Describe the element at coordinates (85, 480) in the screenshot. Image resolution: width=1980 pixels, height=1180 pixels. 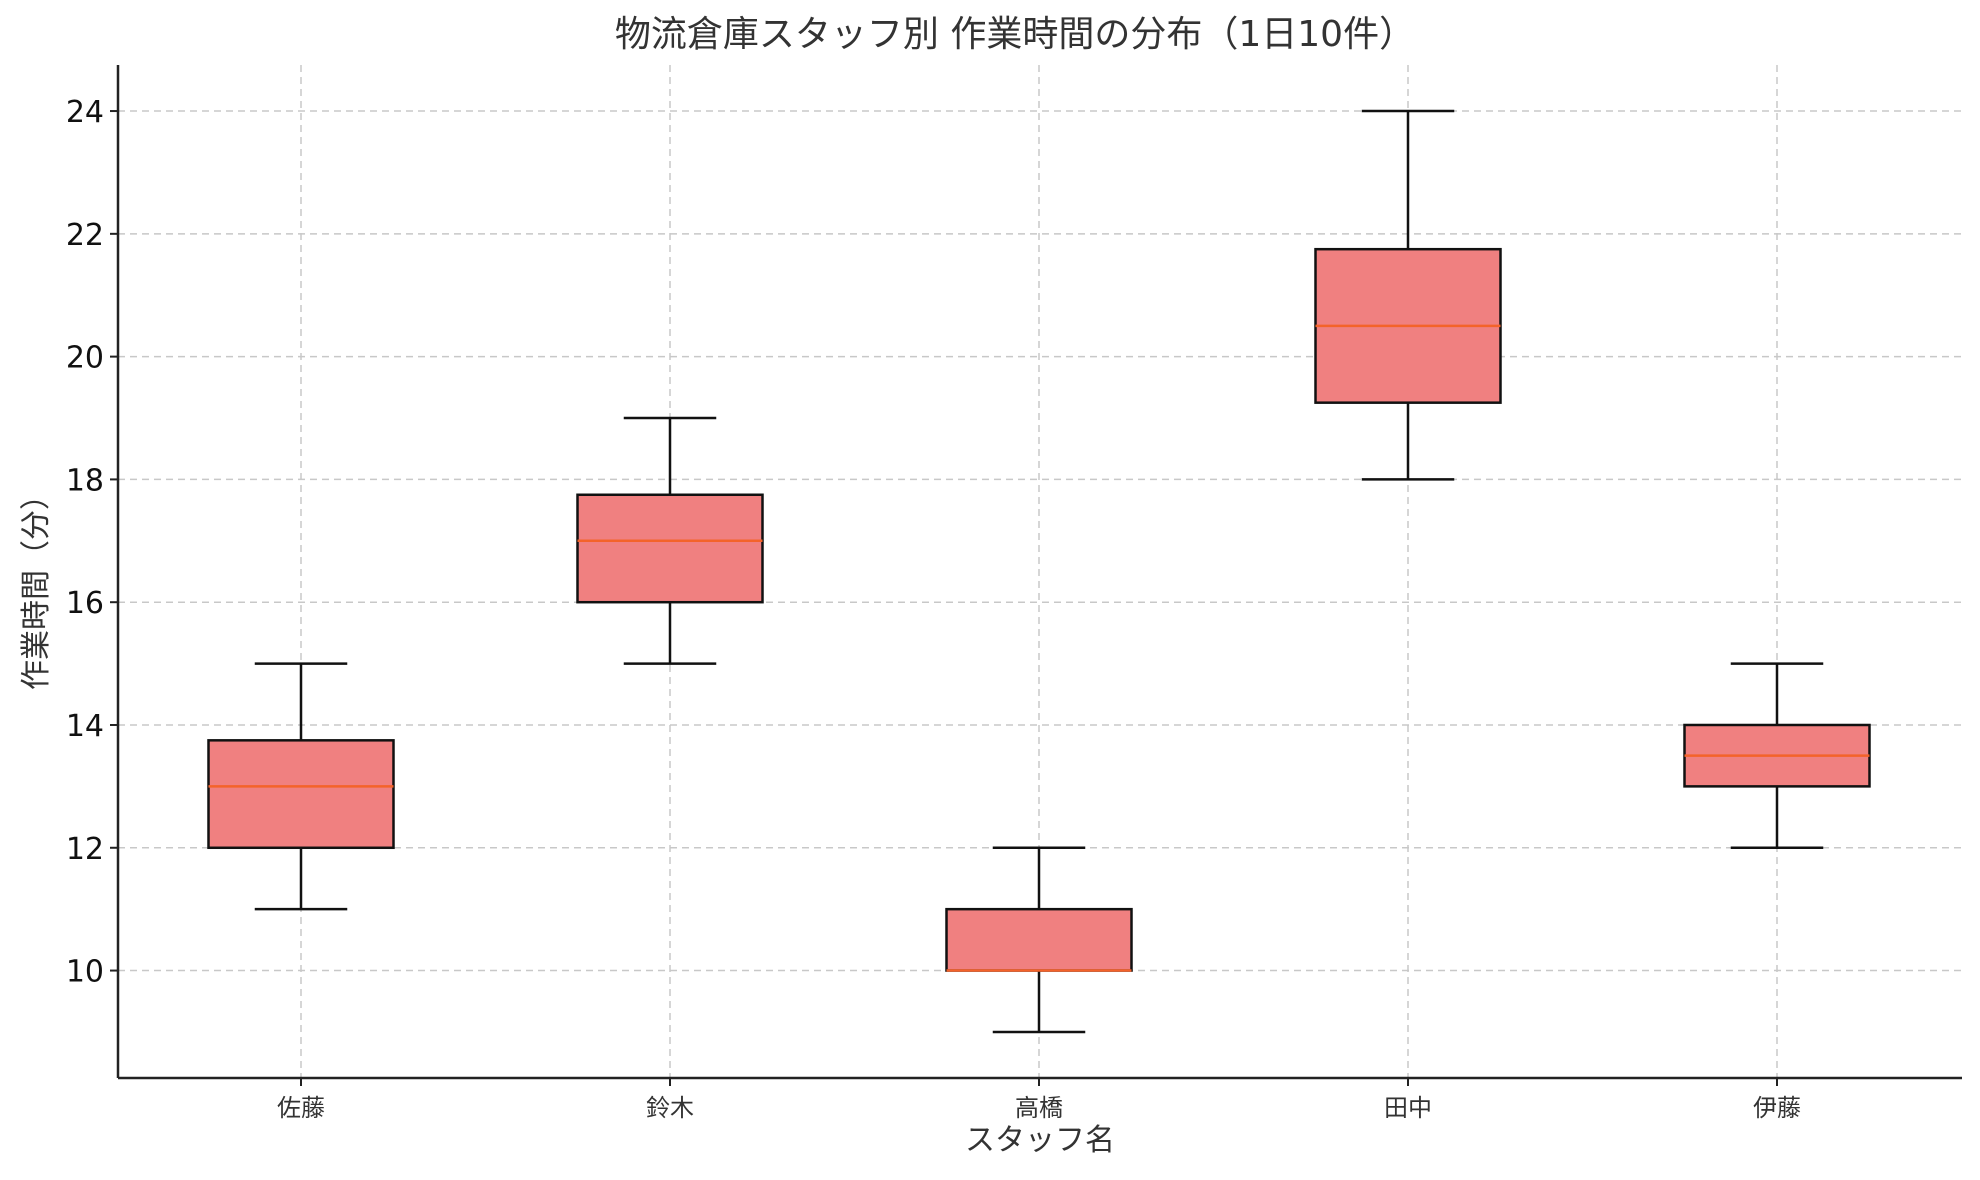
I see `y-tick-label: 18` at that location.